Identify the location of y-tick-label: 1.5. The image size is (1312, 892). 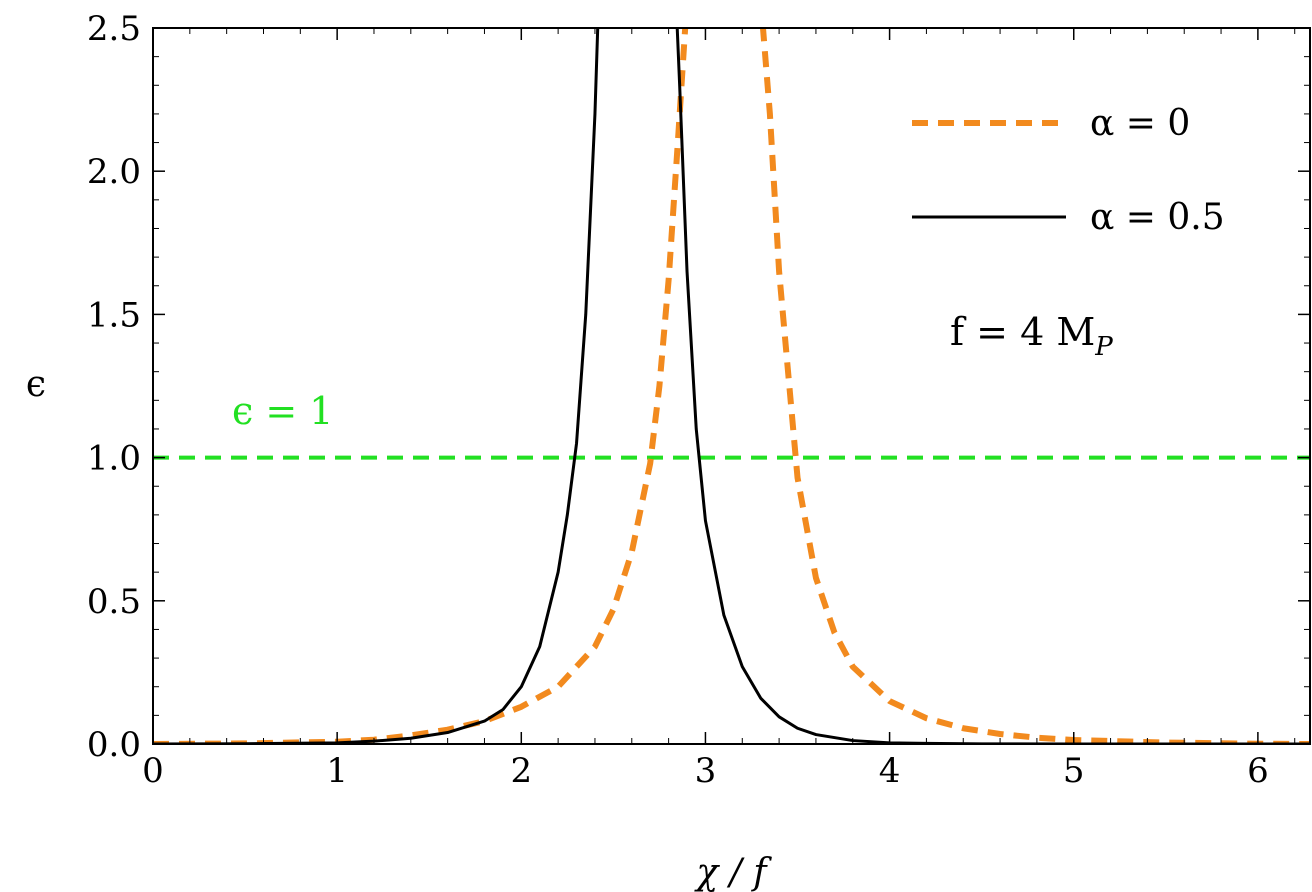
(114, 315).